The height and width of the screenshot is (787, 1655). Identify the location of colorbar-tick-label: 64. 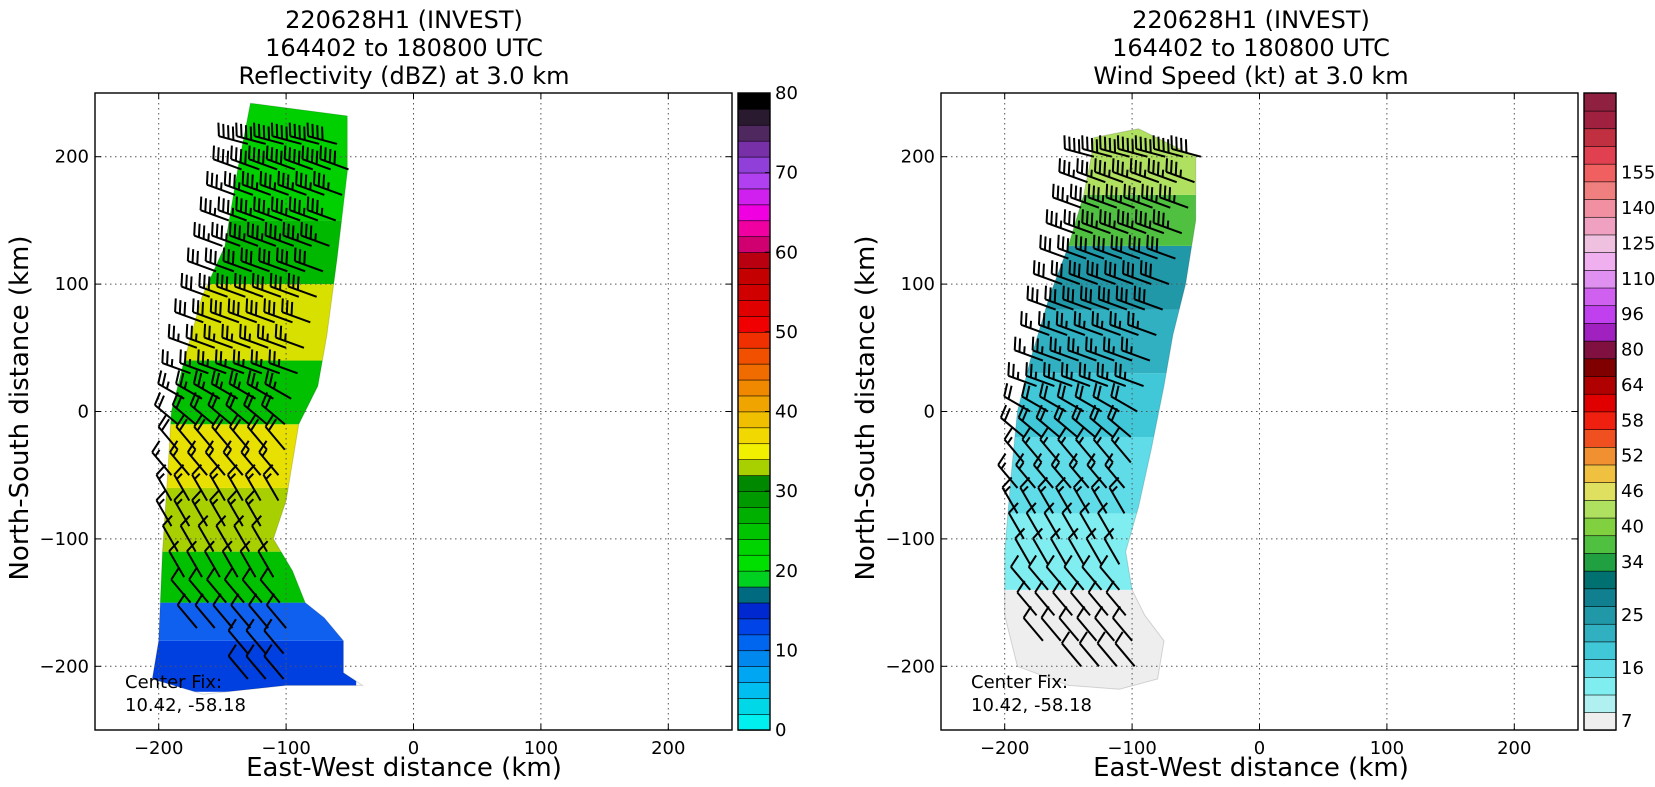
(1632, 385).